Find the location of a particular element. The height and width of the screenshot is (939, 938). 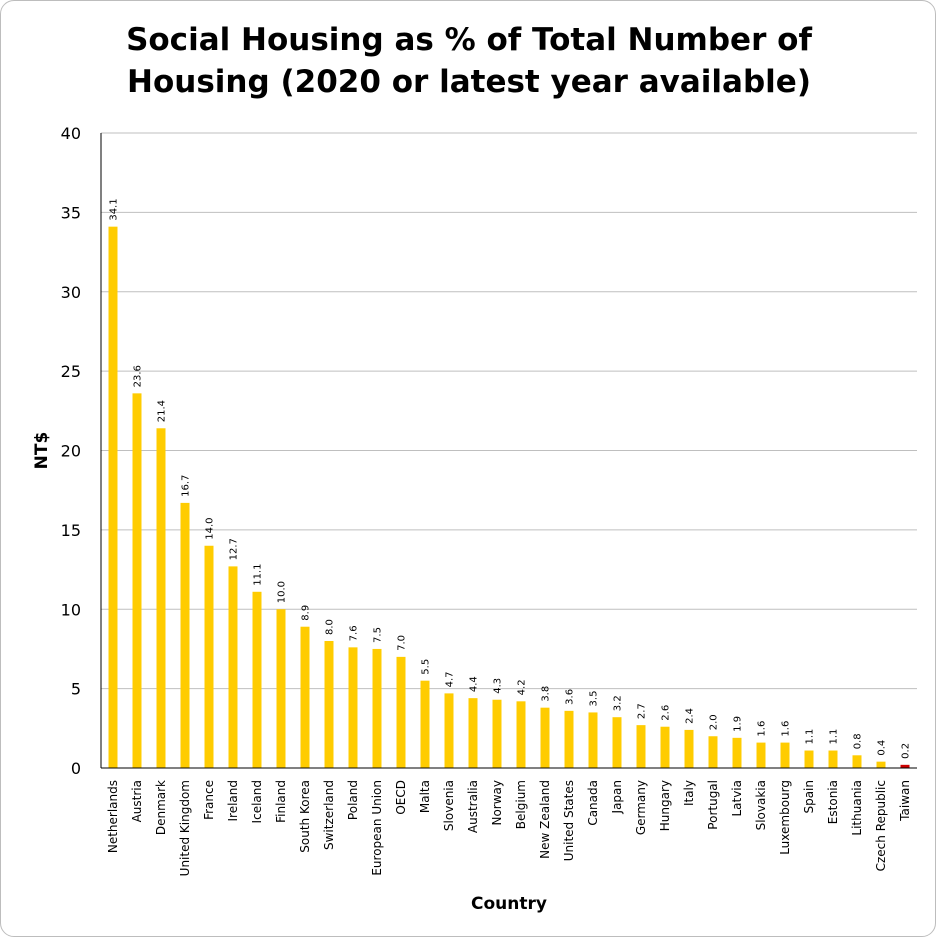

y-axis-ticks: 0 5 10 15 20 25 30 35 40 is located at coordinates (71, 451).